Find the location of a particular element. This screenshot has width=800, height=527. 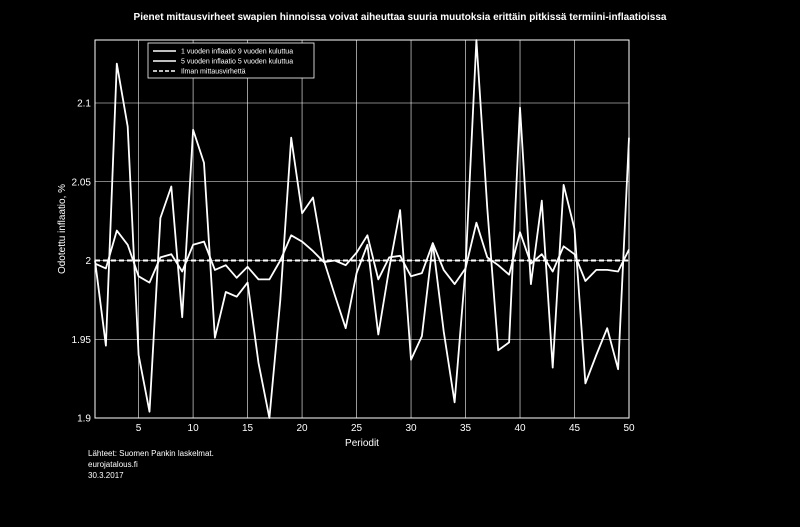

x-tick-label: 25 is located at coordinates (357, 428).